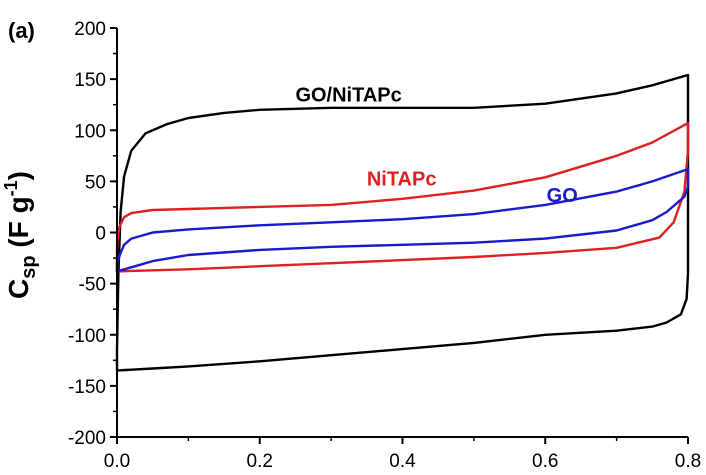 This screenshot has width=706, height=475. What do you see at coordinates (18, 289) in the screenshot?
I see `ylabel-main: C` at bounding box center [18, 289].